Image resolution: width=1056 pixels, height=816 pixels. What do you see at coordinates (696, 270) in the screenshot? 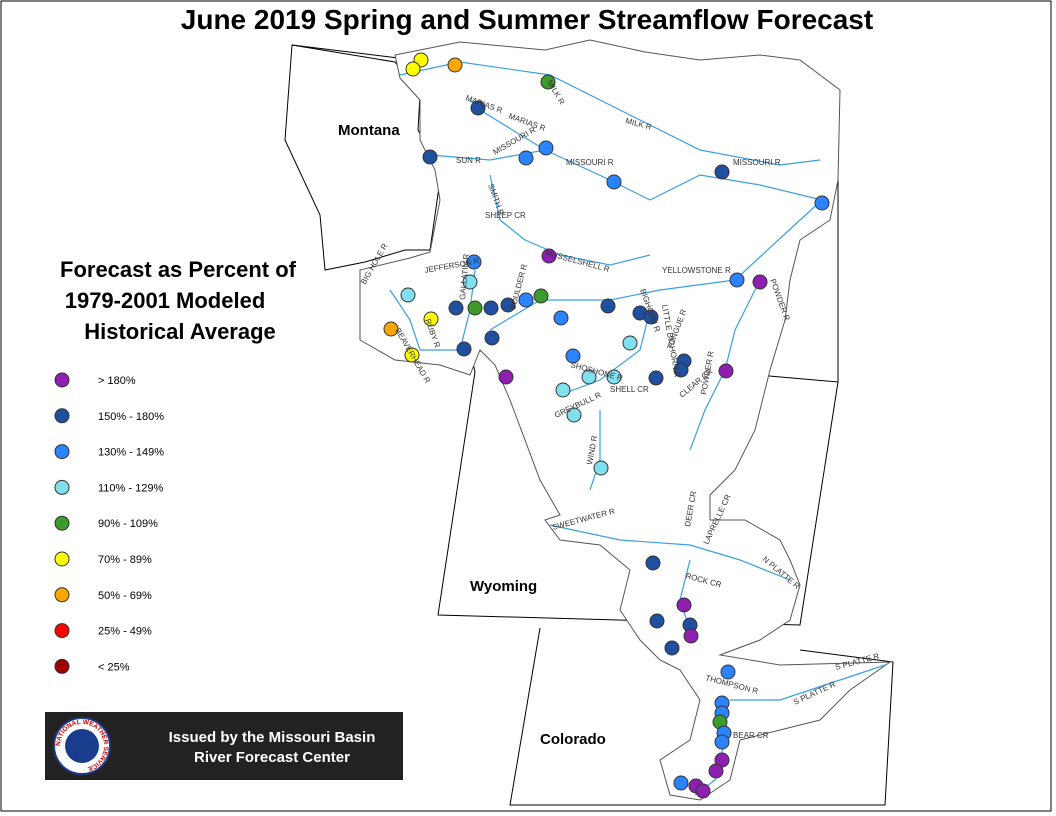
I see `river-label: YELLOWSTONE R` at bounding box center [696, 270].